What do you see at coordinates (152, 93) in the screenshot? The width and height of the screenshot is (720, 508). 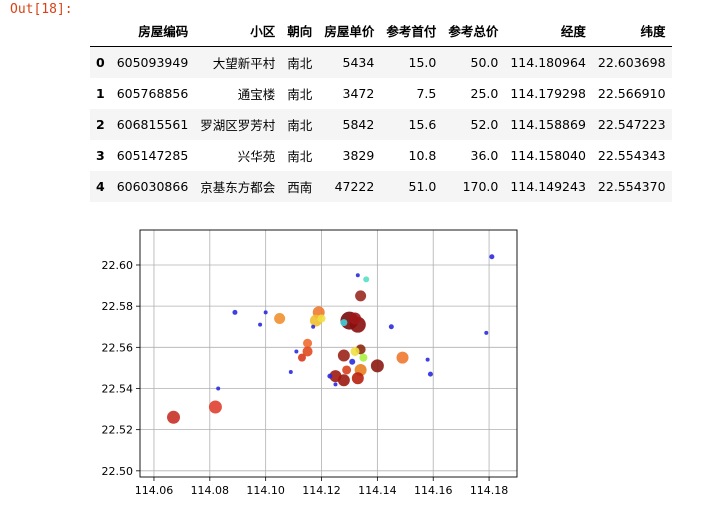 I see `cell-house-code: 605768856` at bounding box center [152, 93].